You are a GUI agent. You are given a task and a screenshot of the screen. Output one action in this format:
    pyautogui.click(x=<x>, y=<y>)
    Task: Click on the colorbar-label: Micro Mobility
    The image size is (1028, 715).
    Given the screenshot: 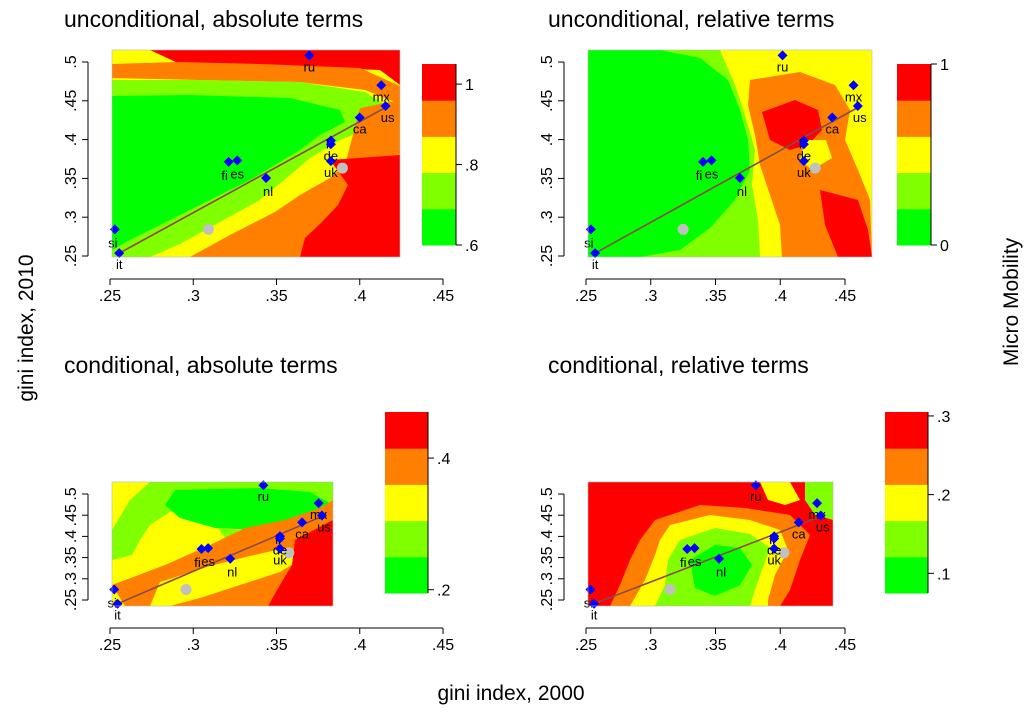 What is the action you would take?
    pyautogui.click(x=1011, y=301)
    